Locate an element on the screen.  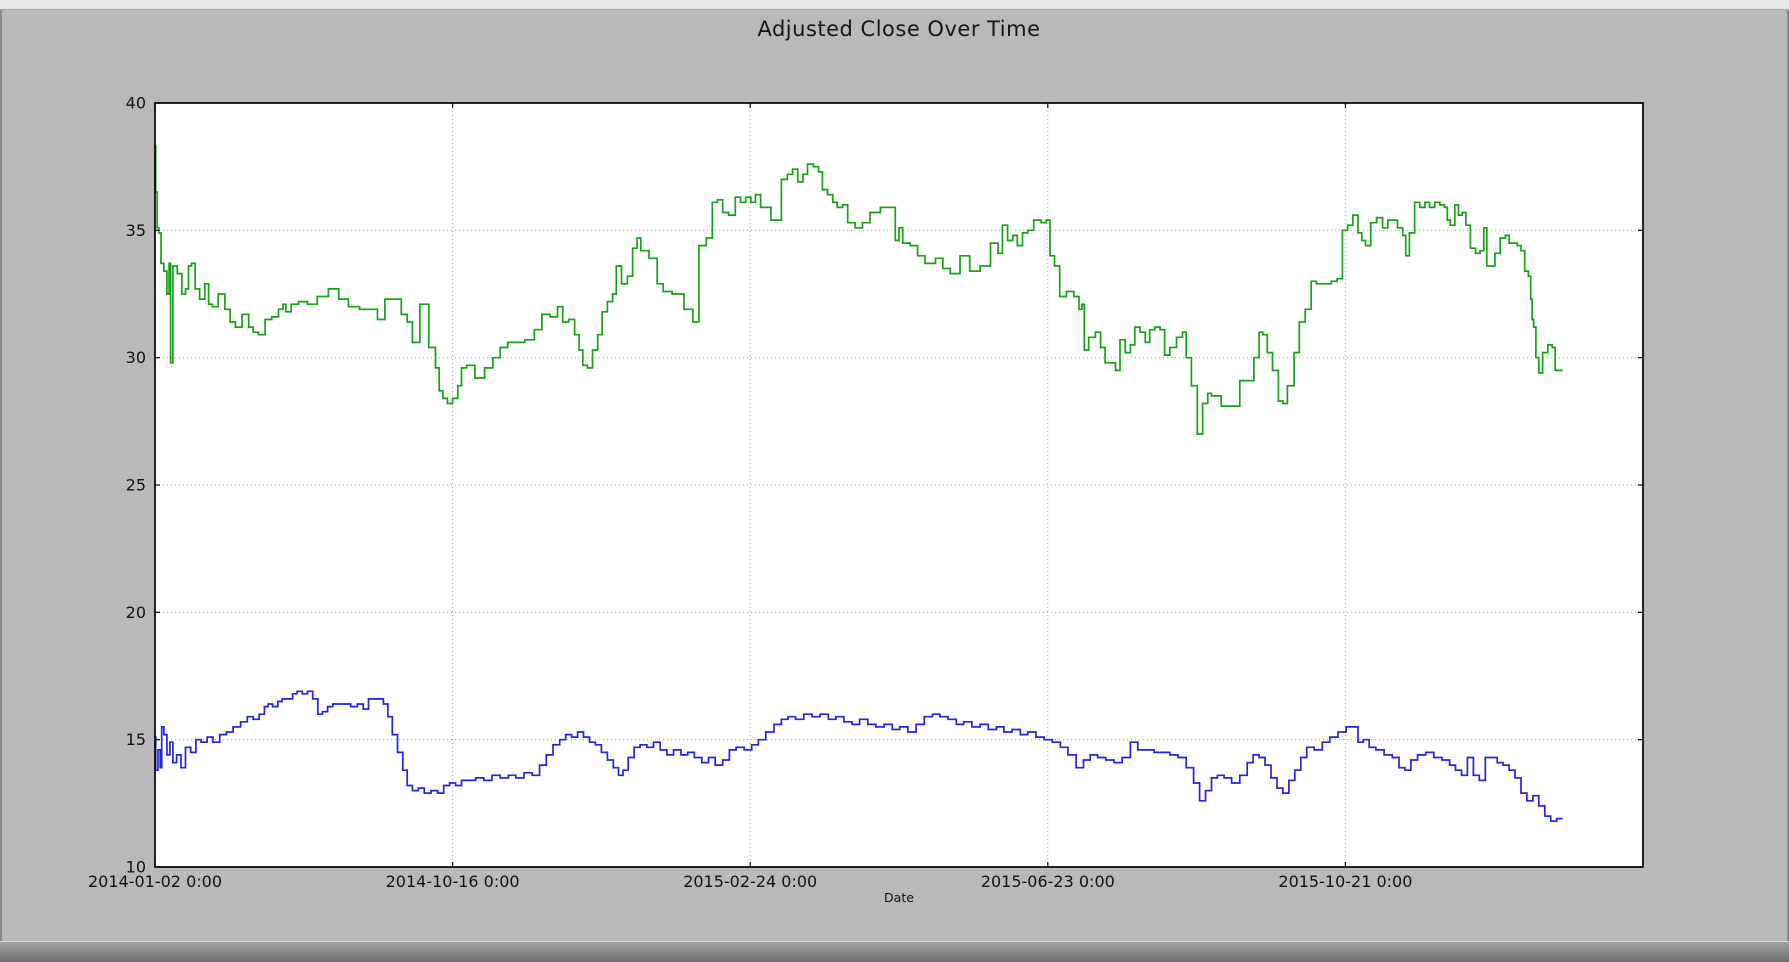
y-tick-label: 10 is located at coordinates (136, 867).